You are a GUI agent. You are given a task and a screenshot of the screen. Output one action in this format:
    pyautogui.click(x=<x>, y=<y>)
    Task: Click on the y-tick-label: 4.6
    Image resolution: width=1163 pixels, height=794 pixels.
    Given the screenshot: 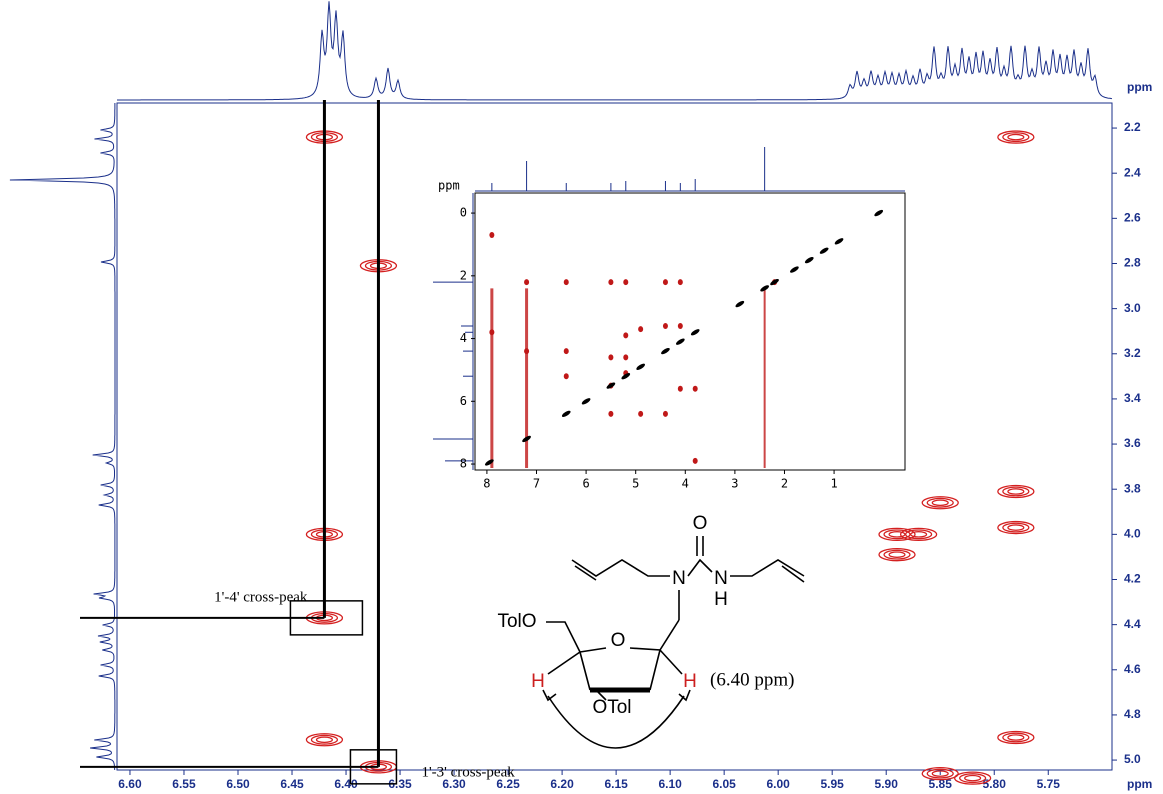 What is the action you would take?
    pyautogui.click(x=1132, y=669)
    